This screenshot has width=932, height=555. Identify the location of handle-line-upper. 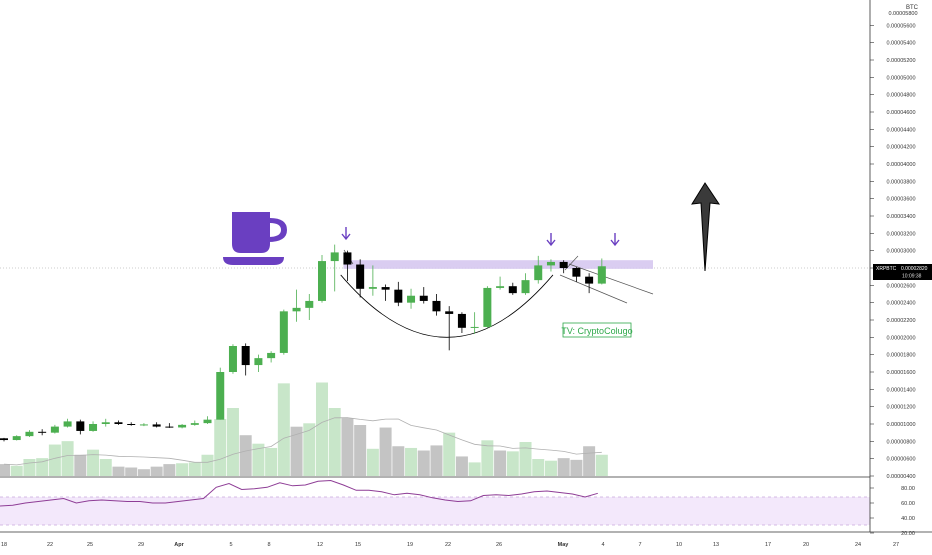
(611, 279).